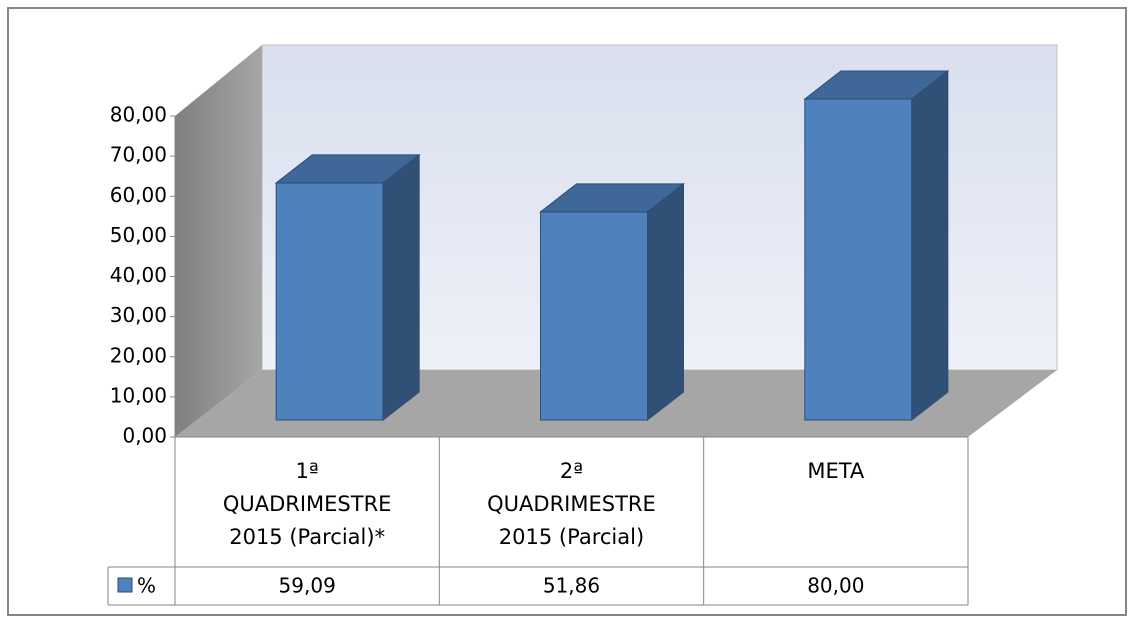 The height and width of the screenshot is (623, 1134). What do you see at coordinates (138, 115) in the screenshot?
I see `y-tick-label: 80,00` at bounding box center [138, 115].